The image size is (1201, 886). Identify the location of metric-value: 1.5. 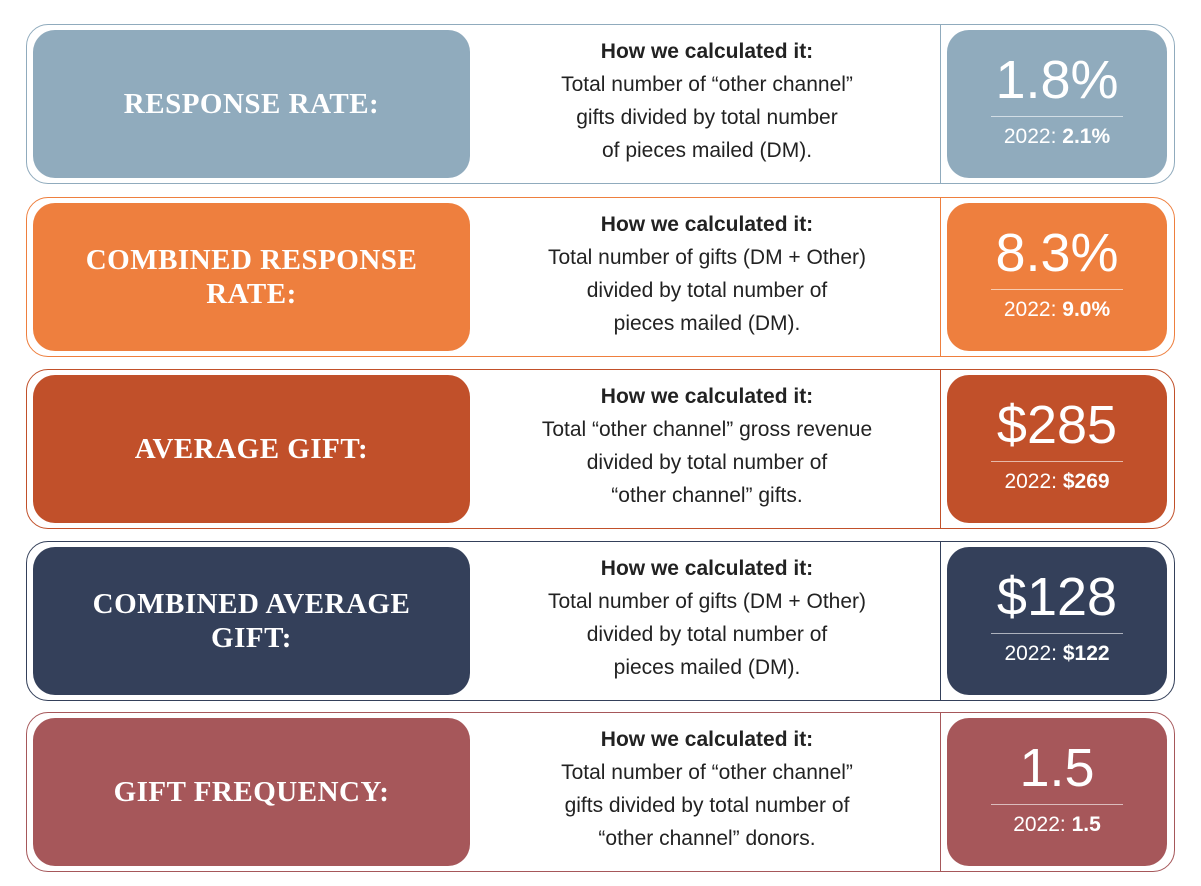
(1057, 768).